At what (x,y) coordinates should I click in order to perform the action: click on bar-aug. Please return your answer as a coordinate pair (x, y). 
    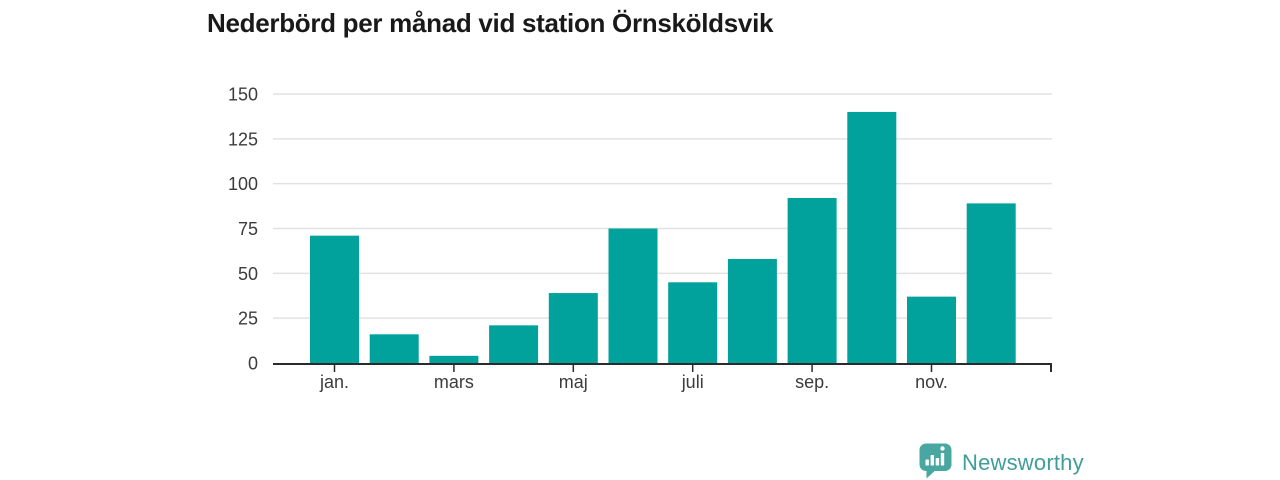
    Looking at the image, I should click on (752, 310).